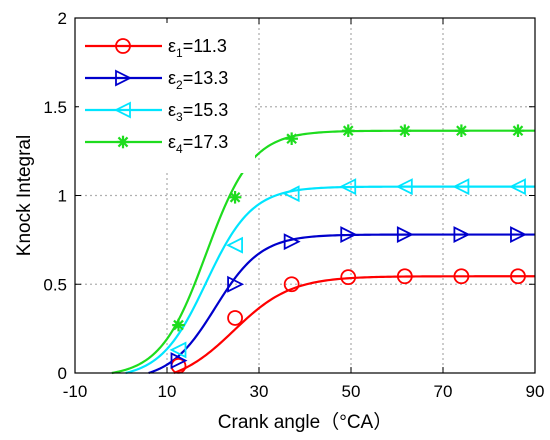  What do you see at coordinates (75, 391) in the screenshot?
I see `x-tick-label: -10` at bounding box center [75, 391].